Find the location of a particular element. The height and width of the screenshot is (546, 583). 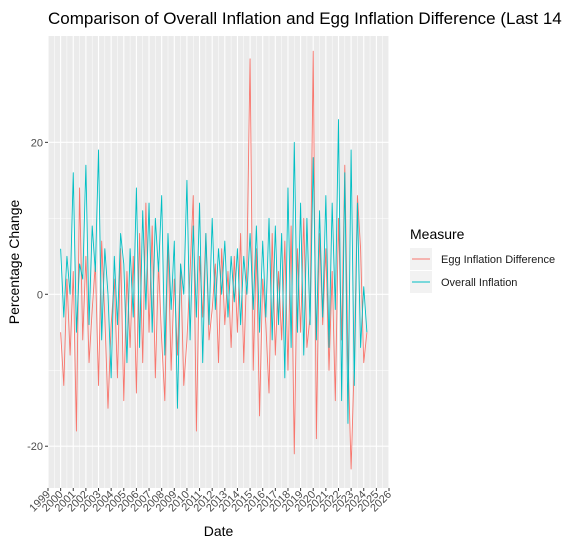

y-axis-title: Percentage Change is located at coordinates (14, 262).